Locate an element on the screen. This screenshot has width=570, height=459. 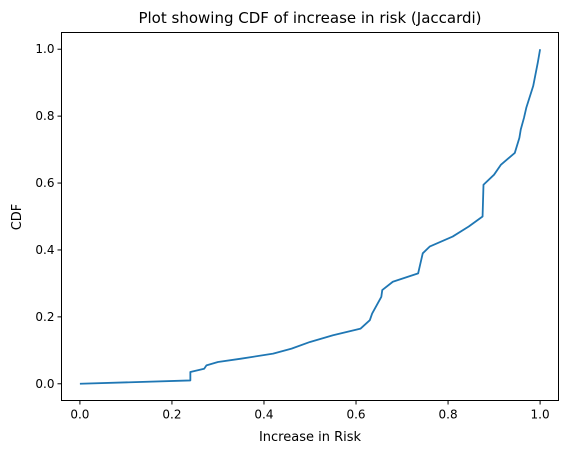
y-tick-label: 0.8 is located at coordinates (44, 116).